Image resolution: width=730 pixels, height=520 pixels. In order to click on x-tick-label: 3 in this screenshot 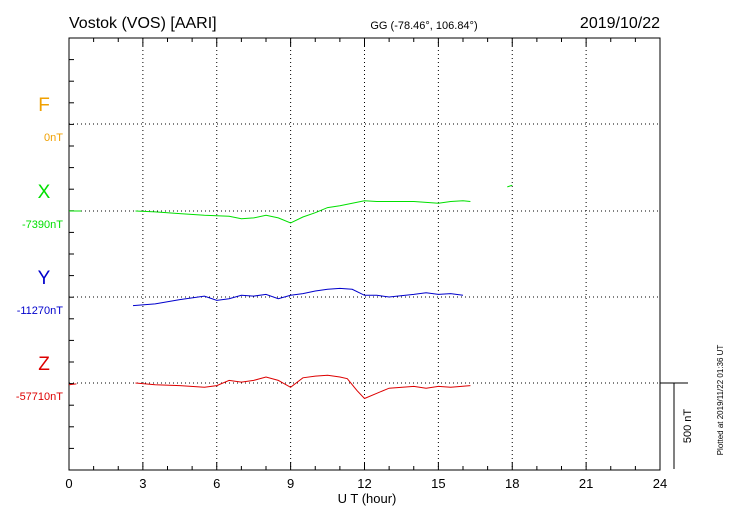, I will do `click(142, 483)`.